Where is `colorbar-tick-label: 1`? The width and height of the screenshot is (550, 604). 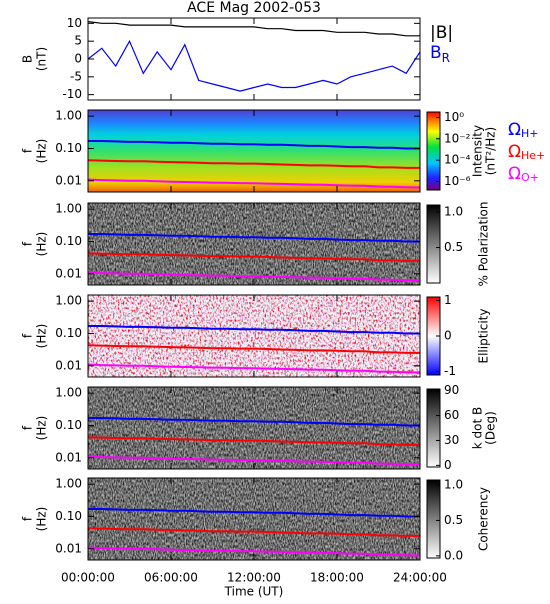 colorbar-tick-label: 1 is located at coordinates (448, 300).